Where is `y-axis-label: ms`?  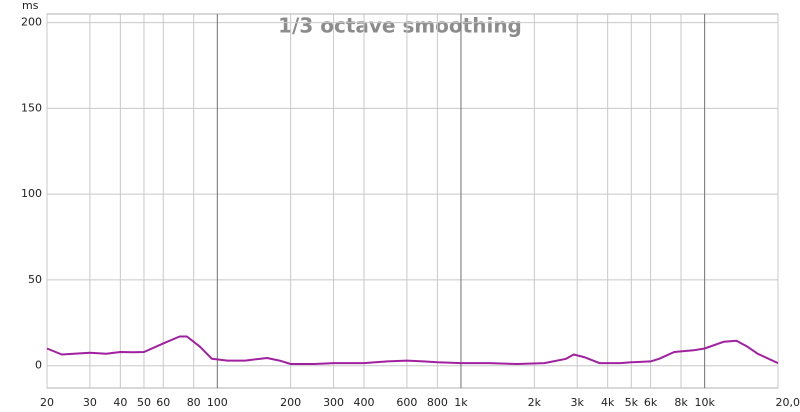
y-axis-label: ms is located at coordinates (30, 6).